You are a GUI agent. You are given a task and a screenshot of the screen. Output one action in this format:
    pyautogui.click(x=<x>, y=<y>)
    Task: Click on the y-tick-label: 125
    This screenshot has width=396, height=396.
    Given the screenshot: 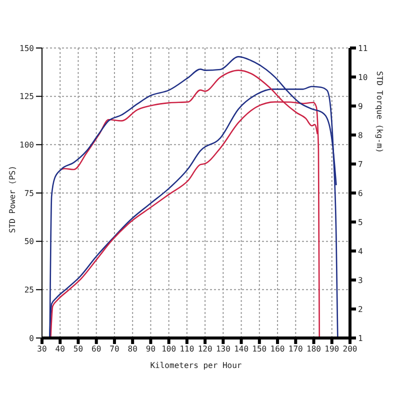 What is the action you would take?
    pyautogui.click(x=27, y=97)
    